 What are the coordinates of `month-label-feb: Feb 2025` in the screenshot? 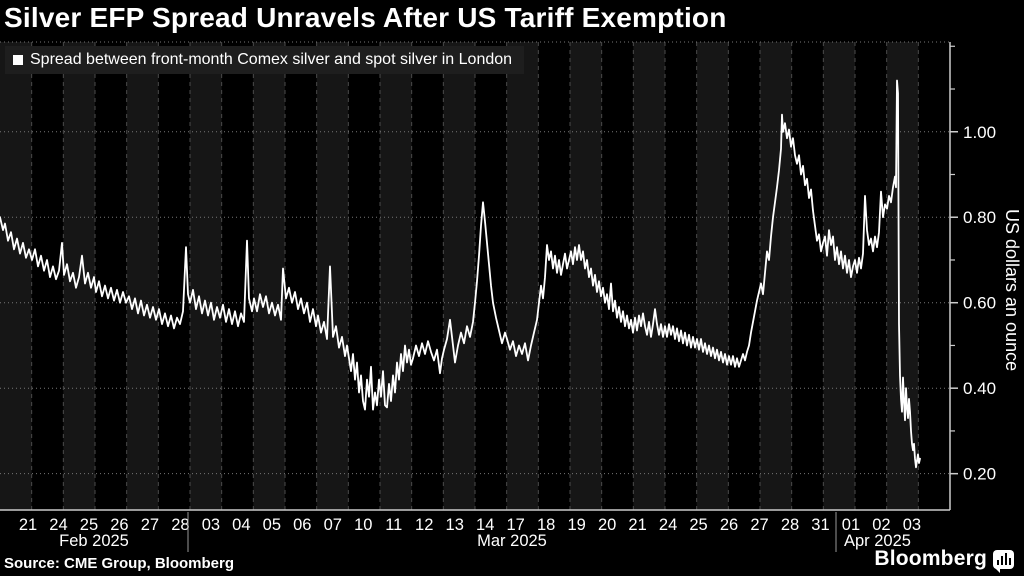 It's located at (94, 541).